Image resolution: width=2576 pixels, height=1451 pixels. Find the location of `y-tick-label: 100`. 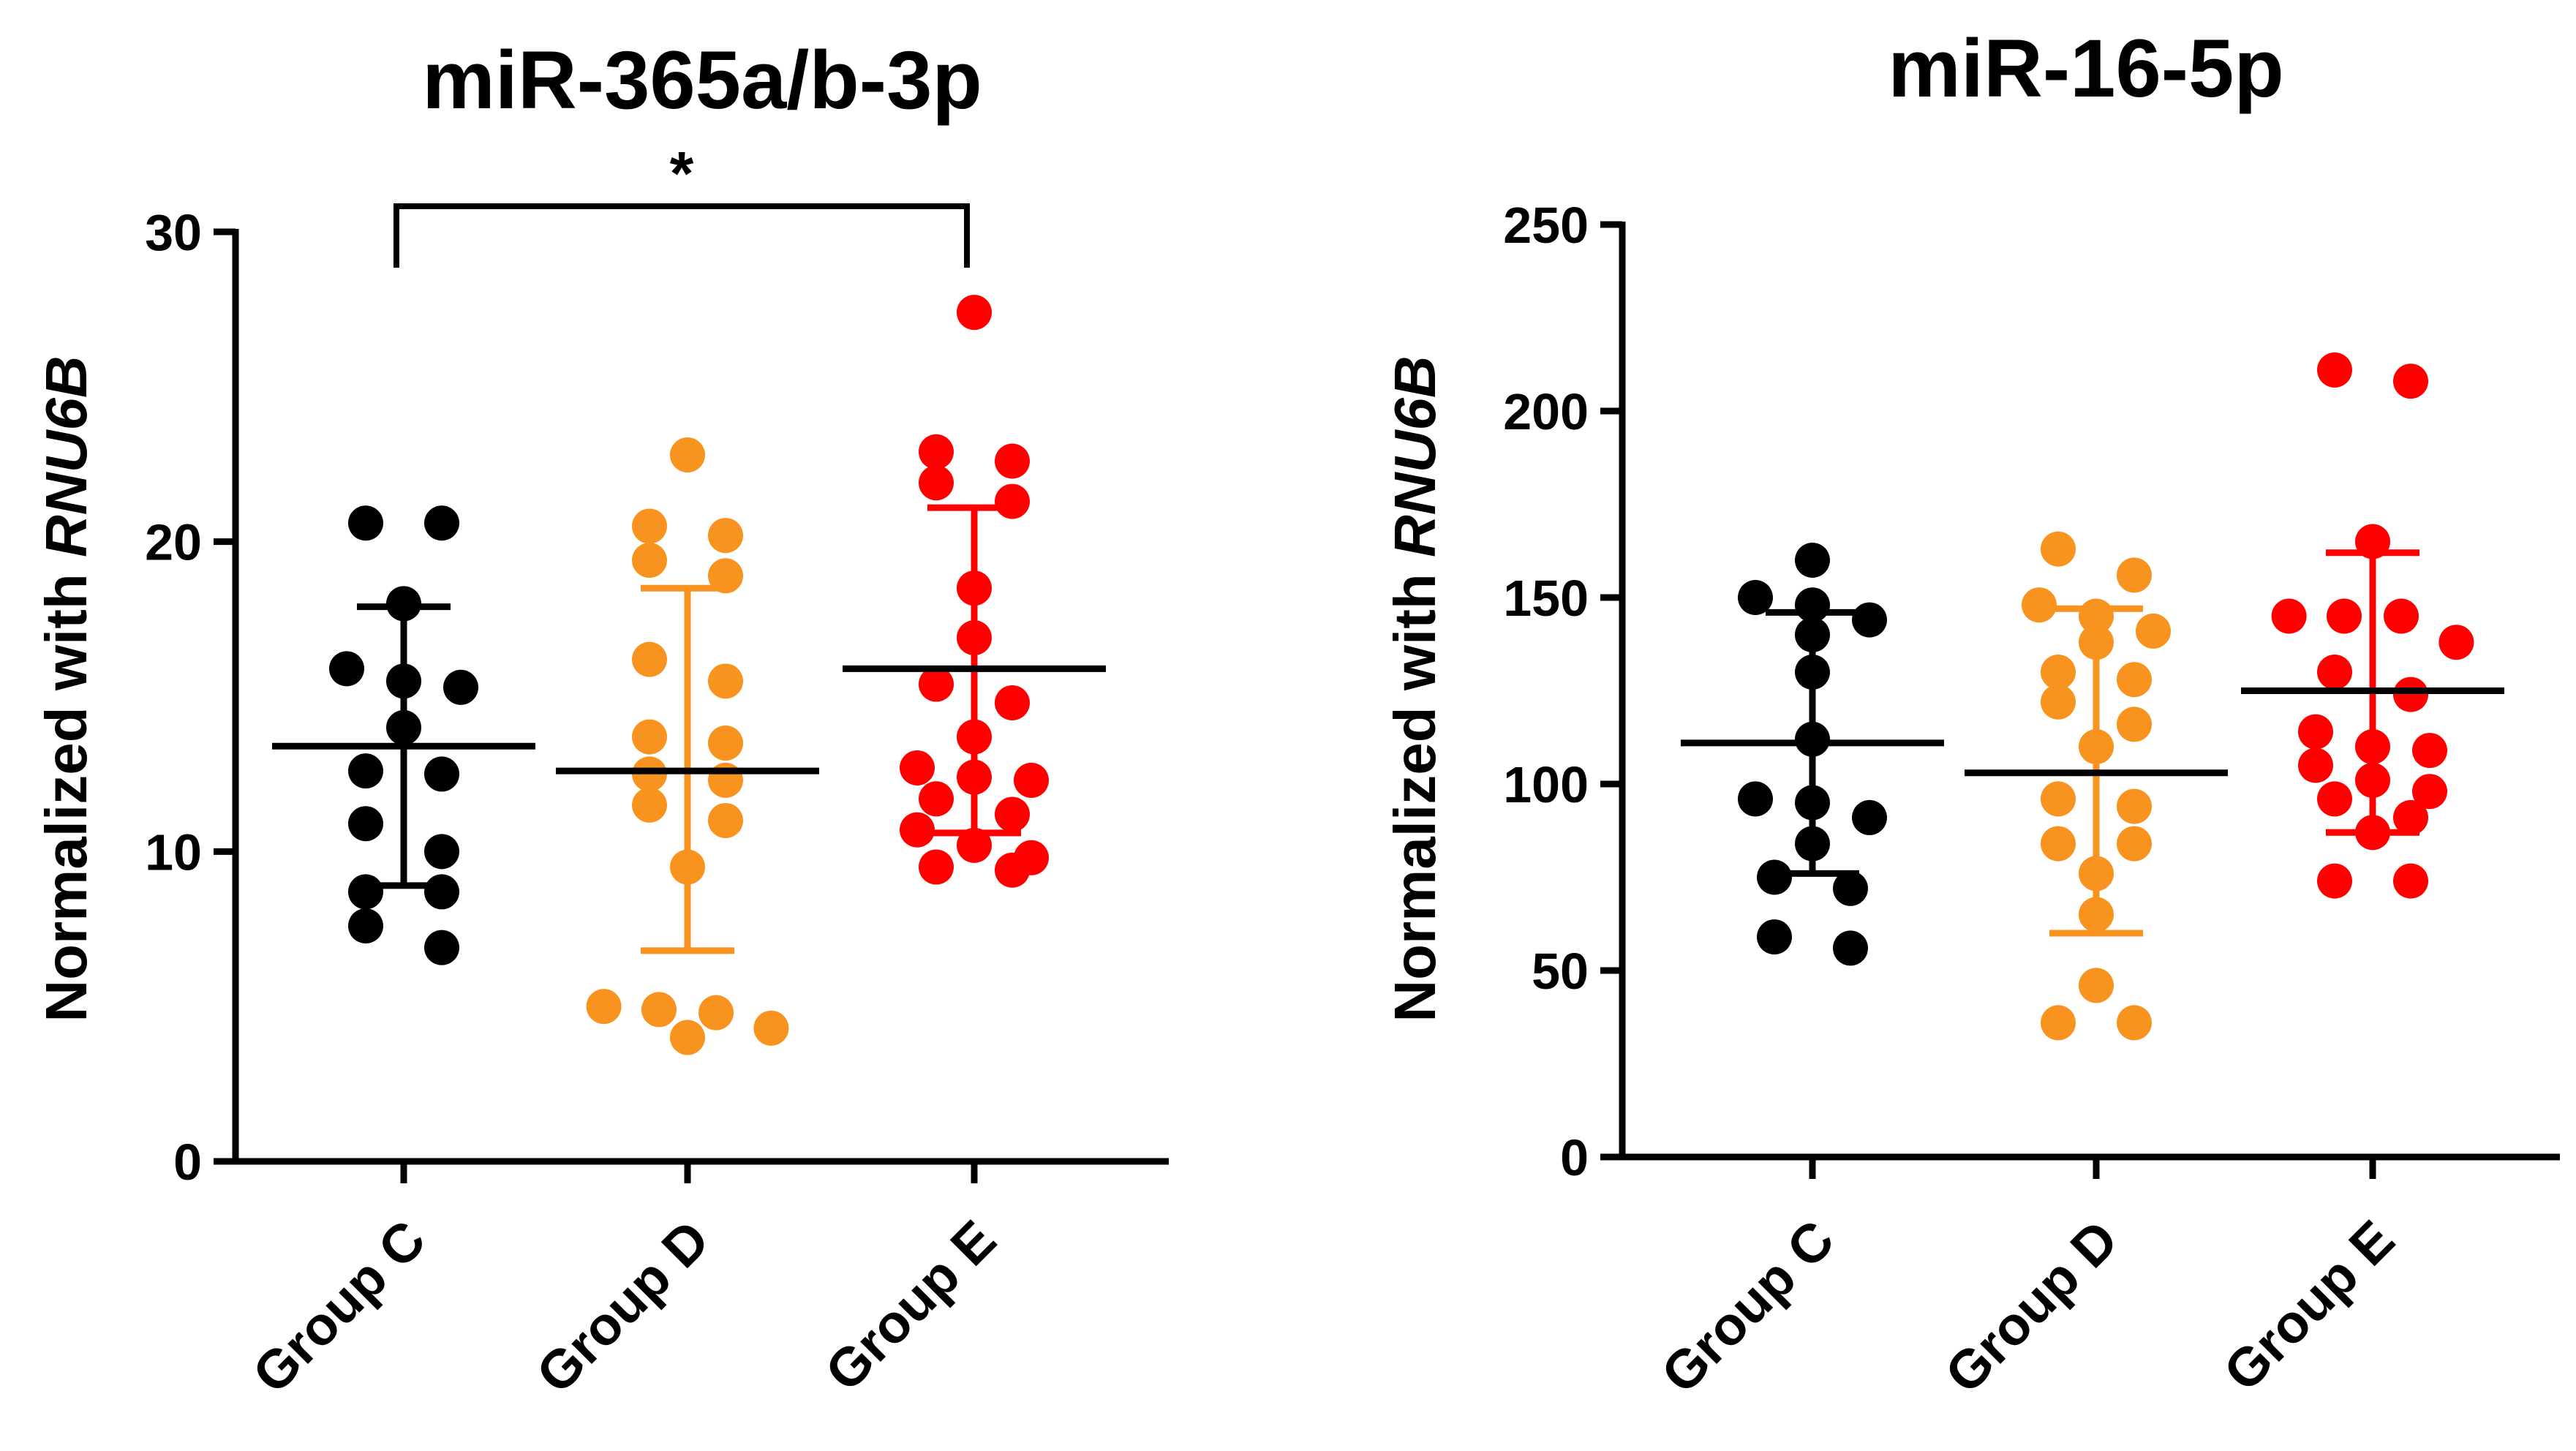

y-tick-label: 100 is located at coordinates (1546, 784).